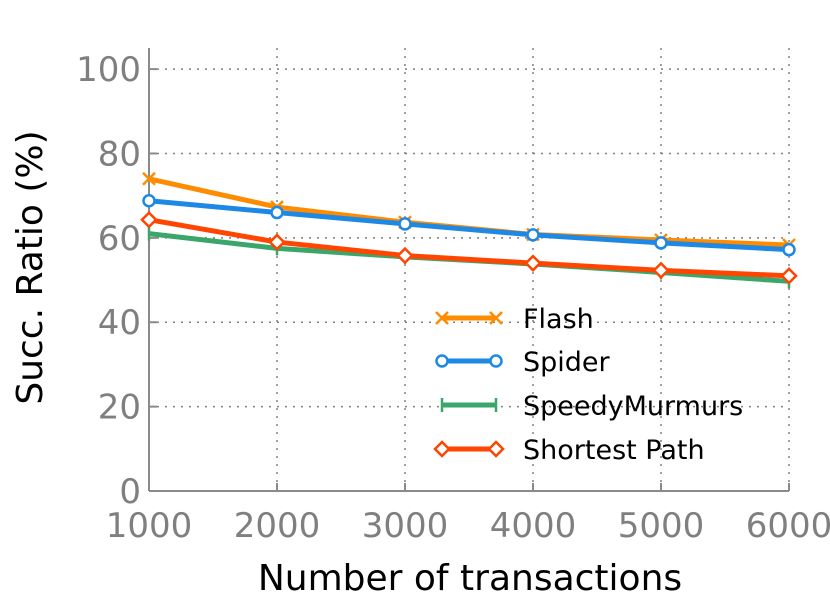 The width and height of the screenshot is (830, 593). I want to click on series-shortest-path, so click(469, 247).